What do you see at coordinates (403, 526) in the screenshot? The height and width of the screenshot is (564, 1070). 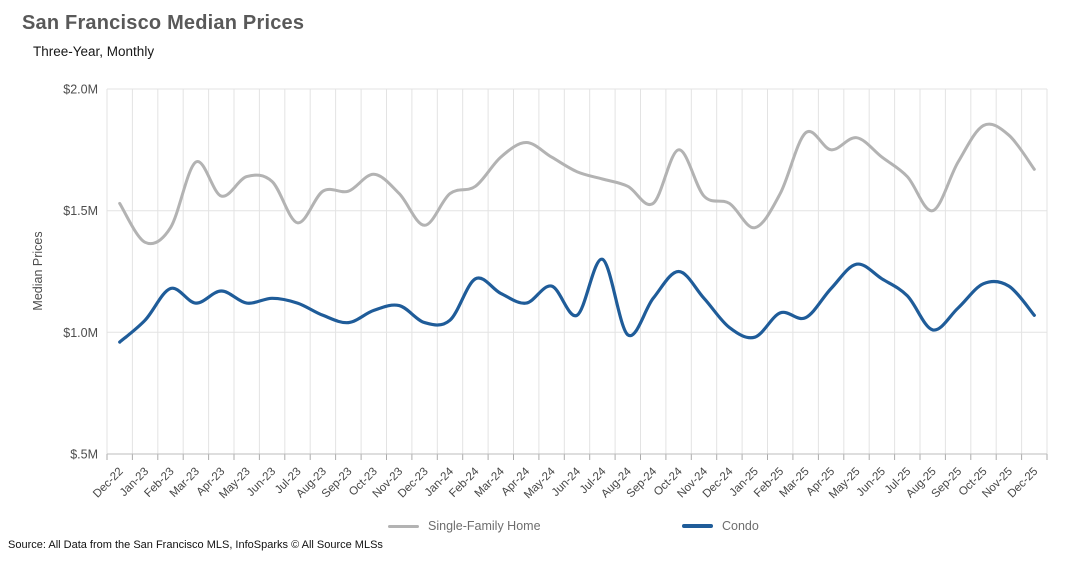 I see `single-family-line-swatch` at bounding box center [403, 526].